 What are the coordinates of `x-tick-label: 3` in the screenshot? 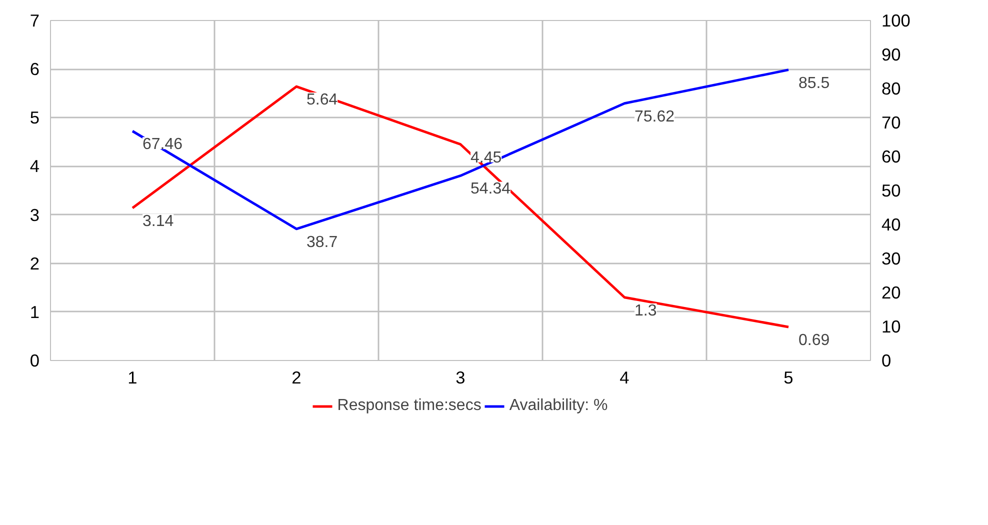 It's located at (461, 378).